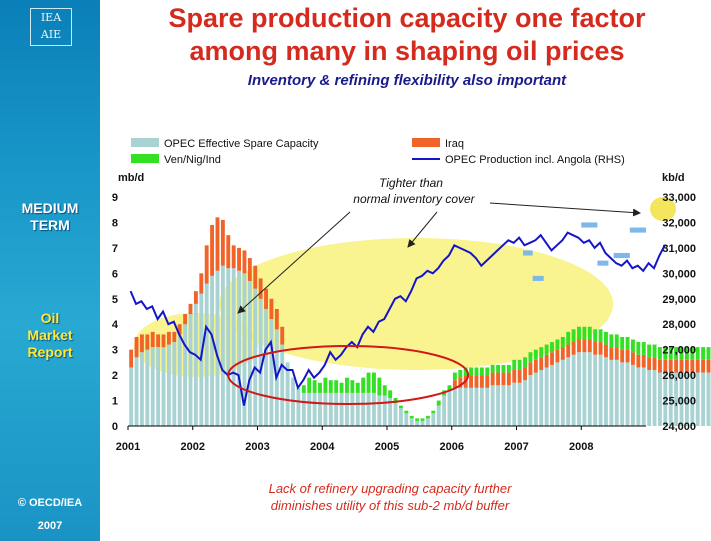 The height and width of the screenshot is (541, 711). Describe the element at coordinates (387, 447) in the screenshot. I see `x-tick-label: 2005` at that location.